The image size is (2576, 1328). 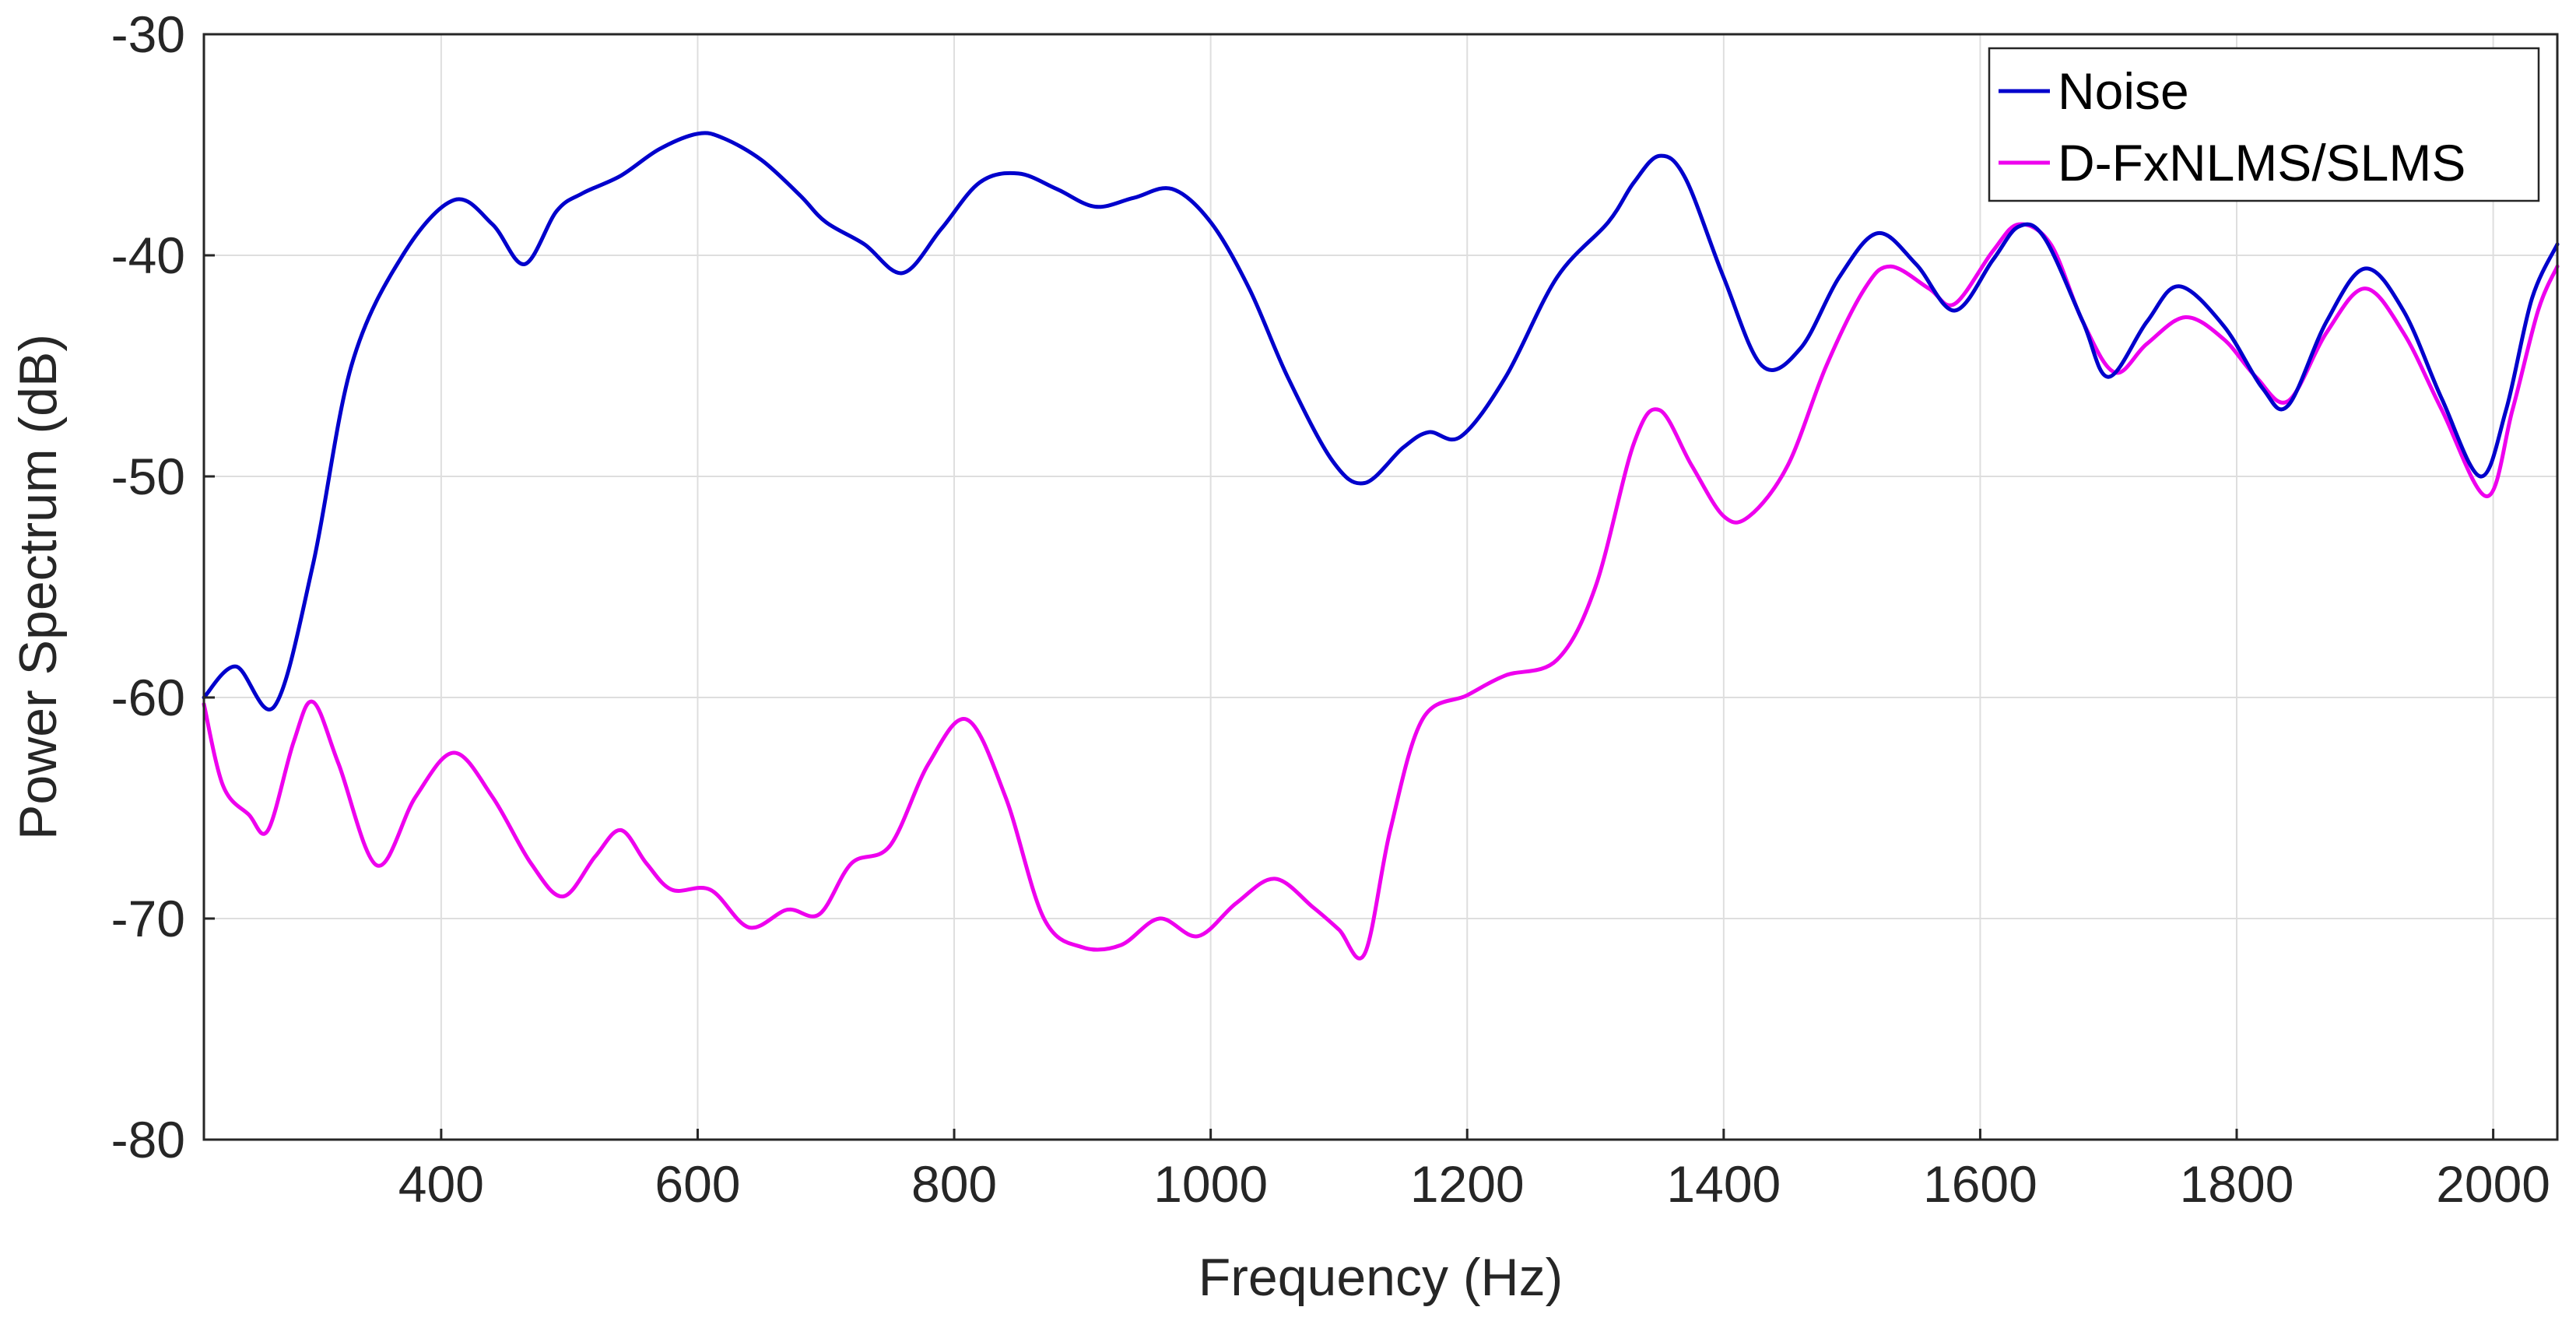 I want to click on legend-box, so click(x=2264, y=124).